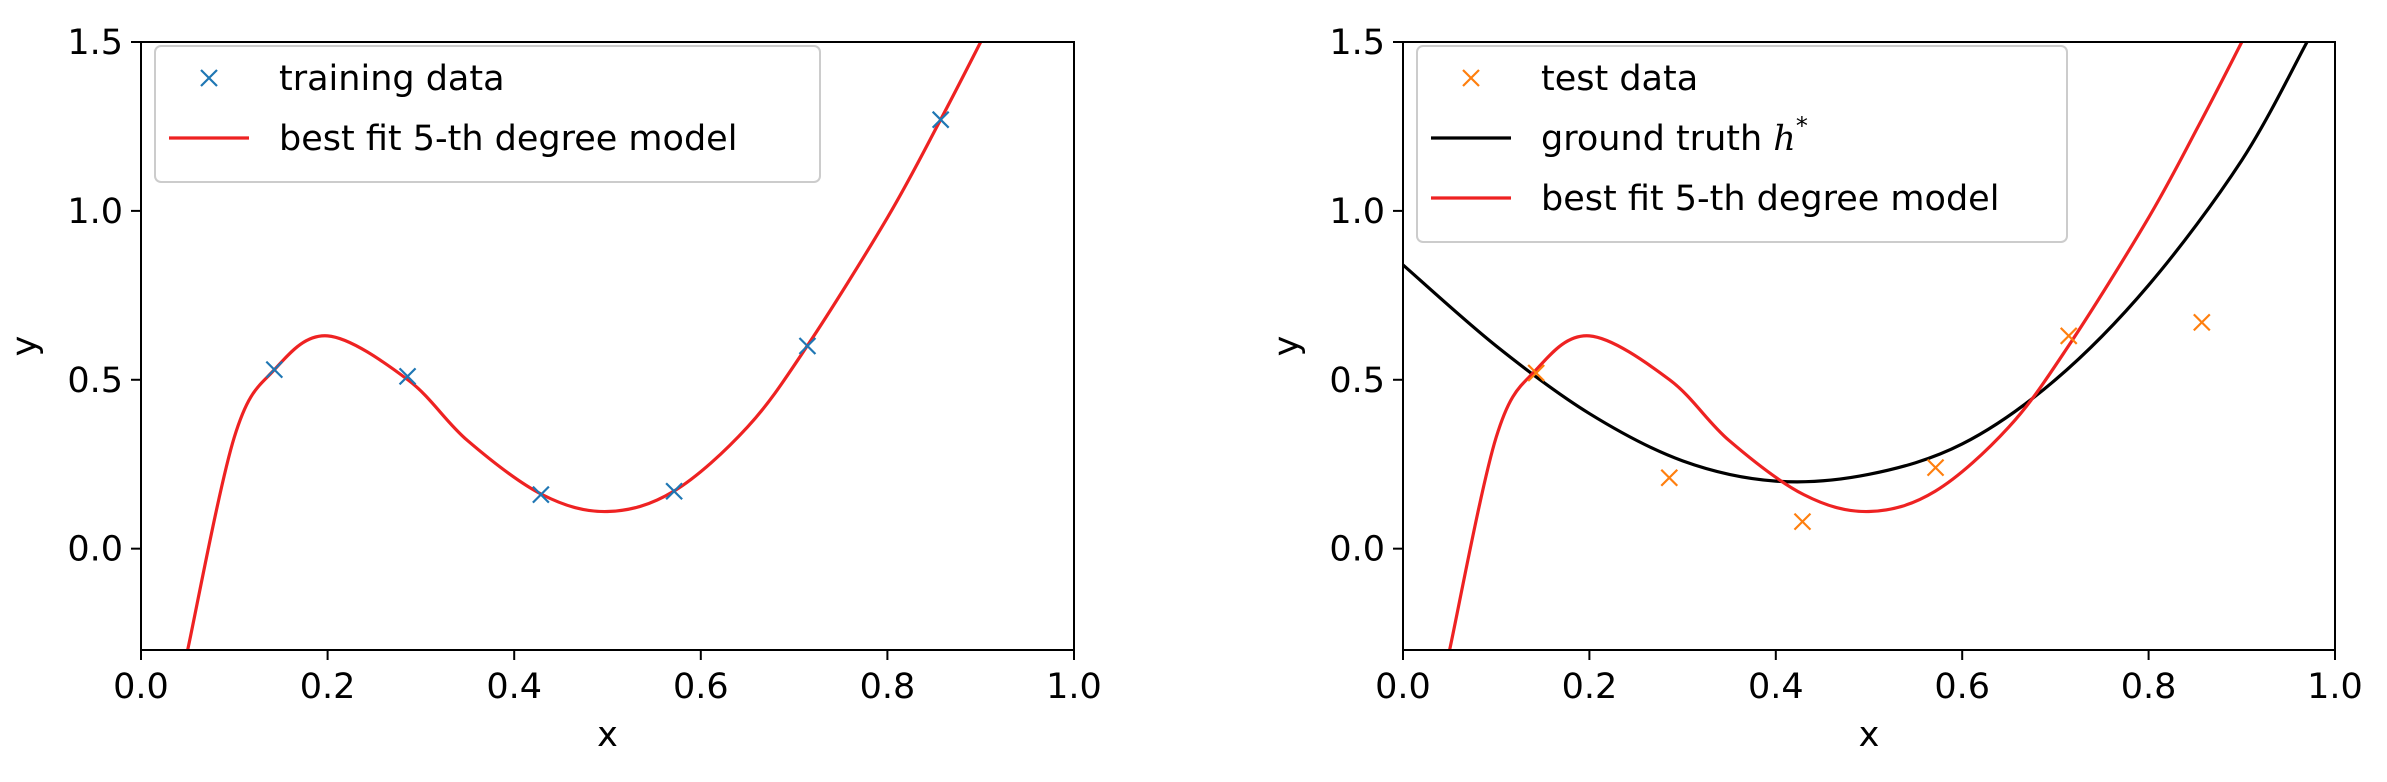 Image resolution: width=2387 pixels, height=782 pixels. I want to click on right-x-axis-label: x, so click(1869, 735).